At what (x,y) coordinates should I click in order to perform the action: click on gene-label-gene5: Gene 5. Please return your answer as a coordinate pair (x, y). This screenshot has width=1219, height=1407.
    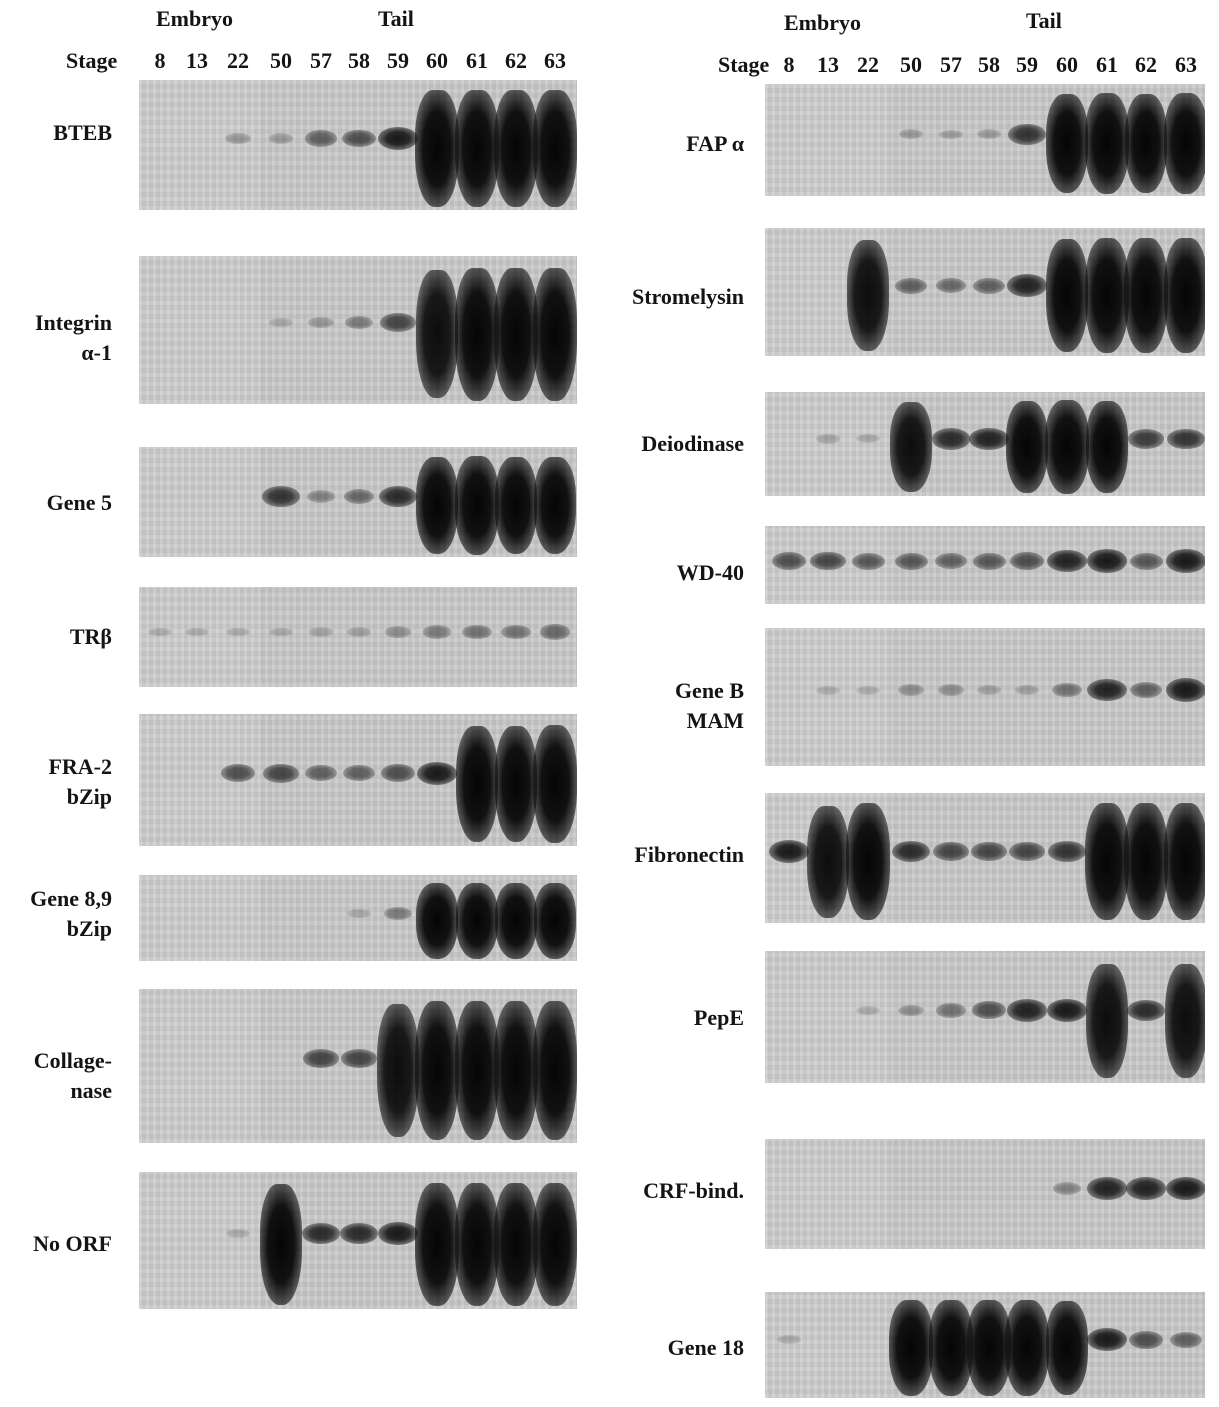
    Looking at the image, I should click on (79, 503).